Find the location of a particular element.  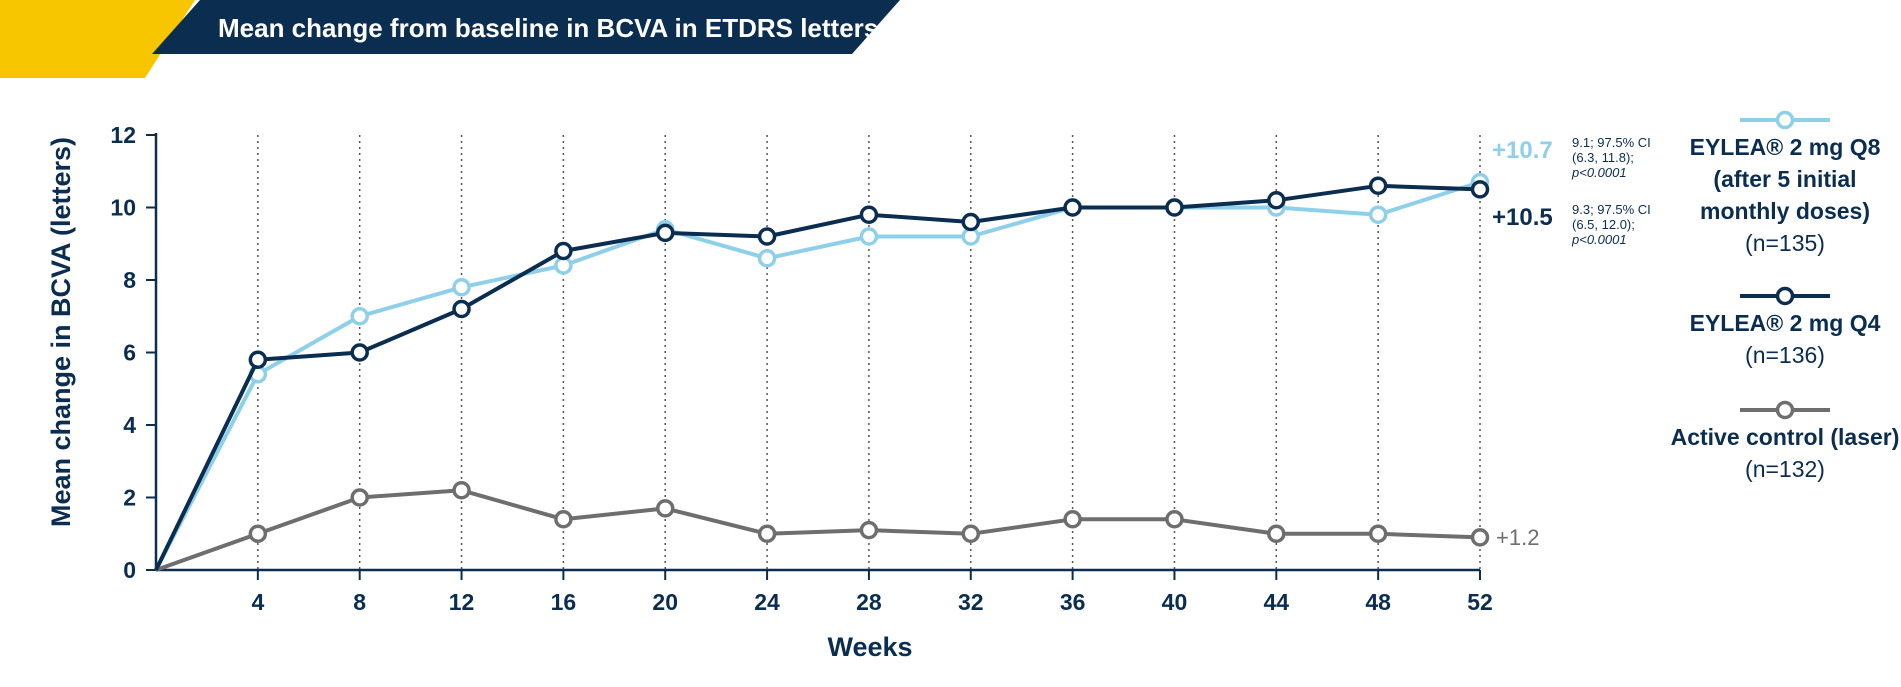

x-tick-label: 52 is located at coordinates (1480, 602).